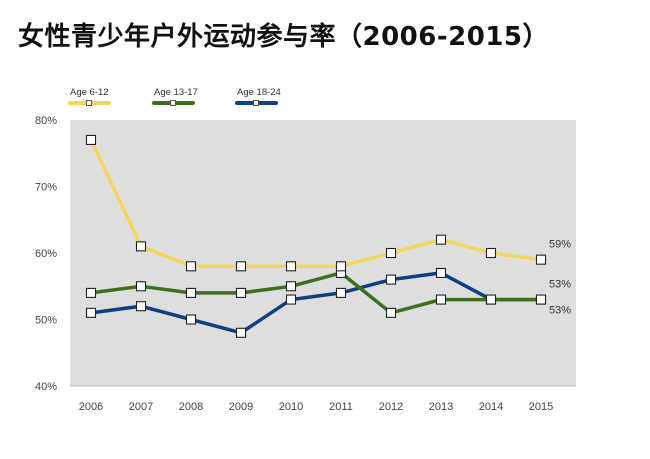  Describe the element at coordinates (191, 407) in the screenshot. I see `x-tick-label: 2008` at that location.